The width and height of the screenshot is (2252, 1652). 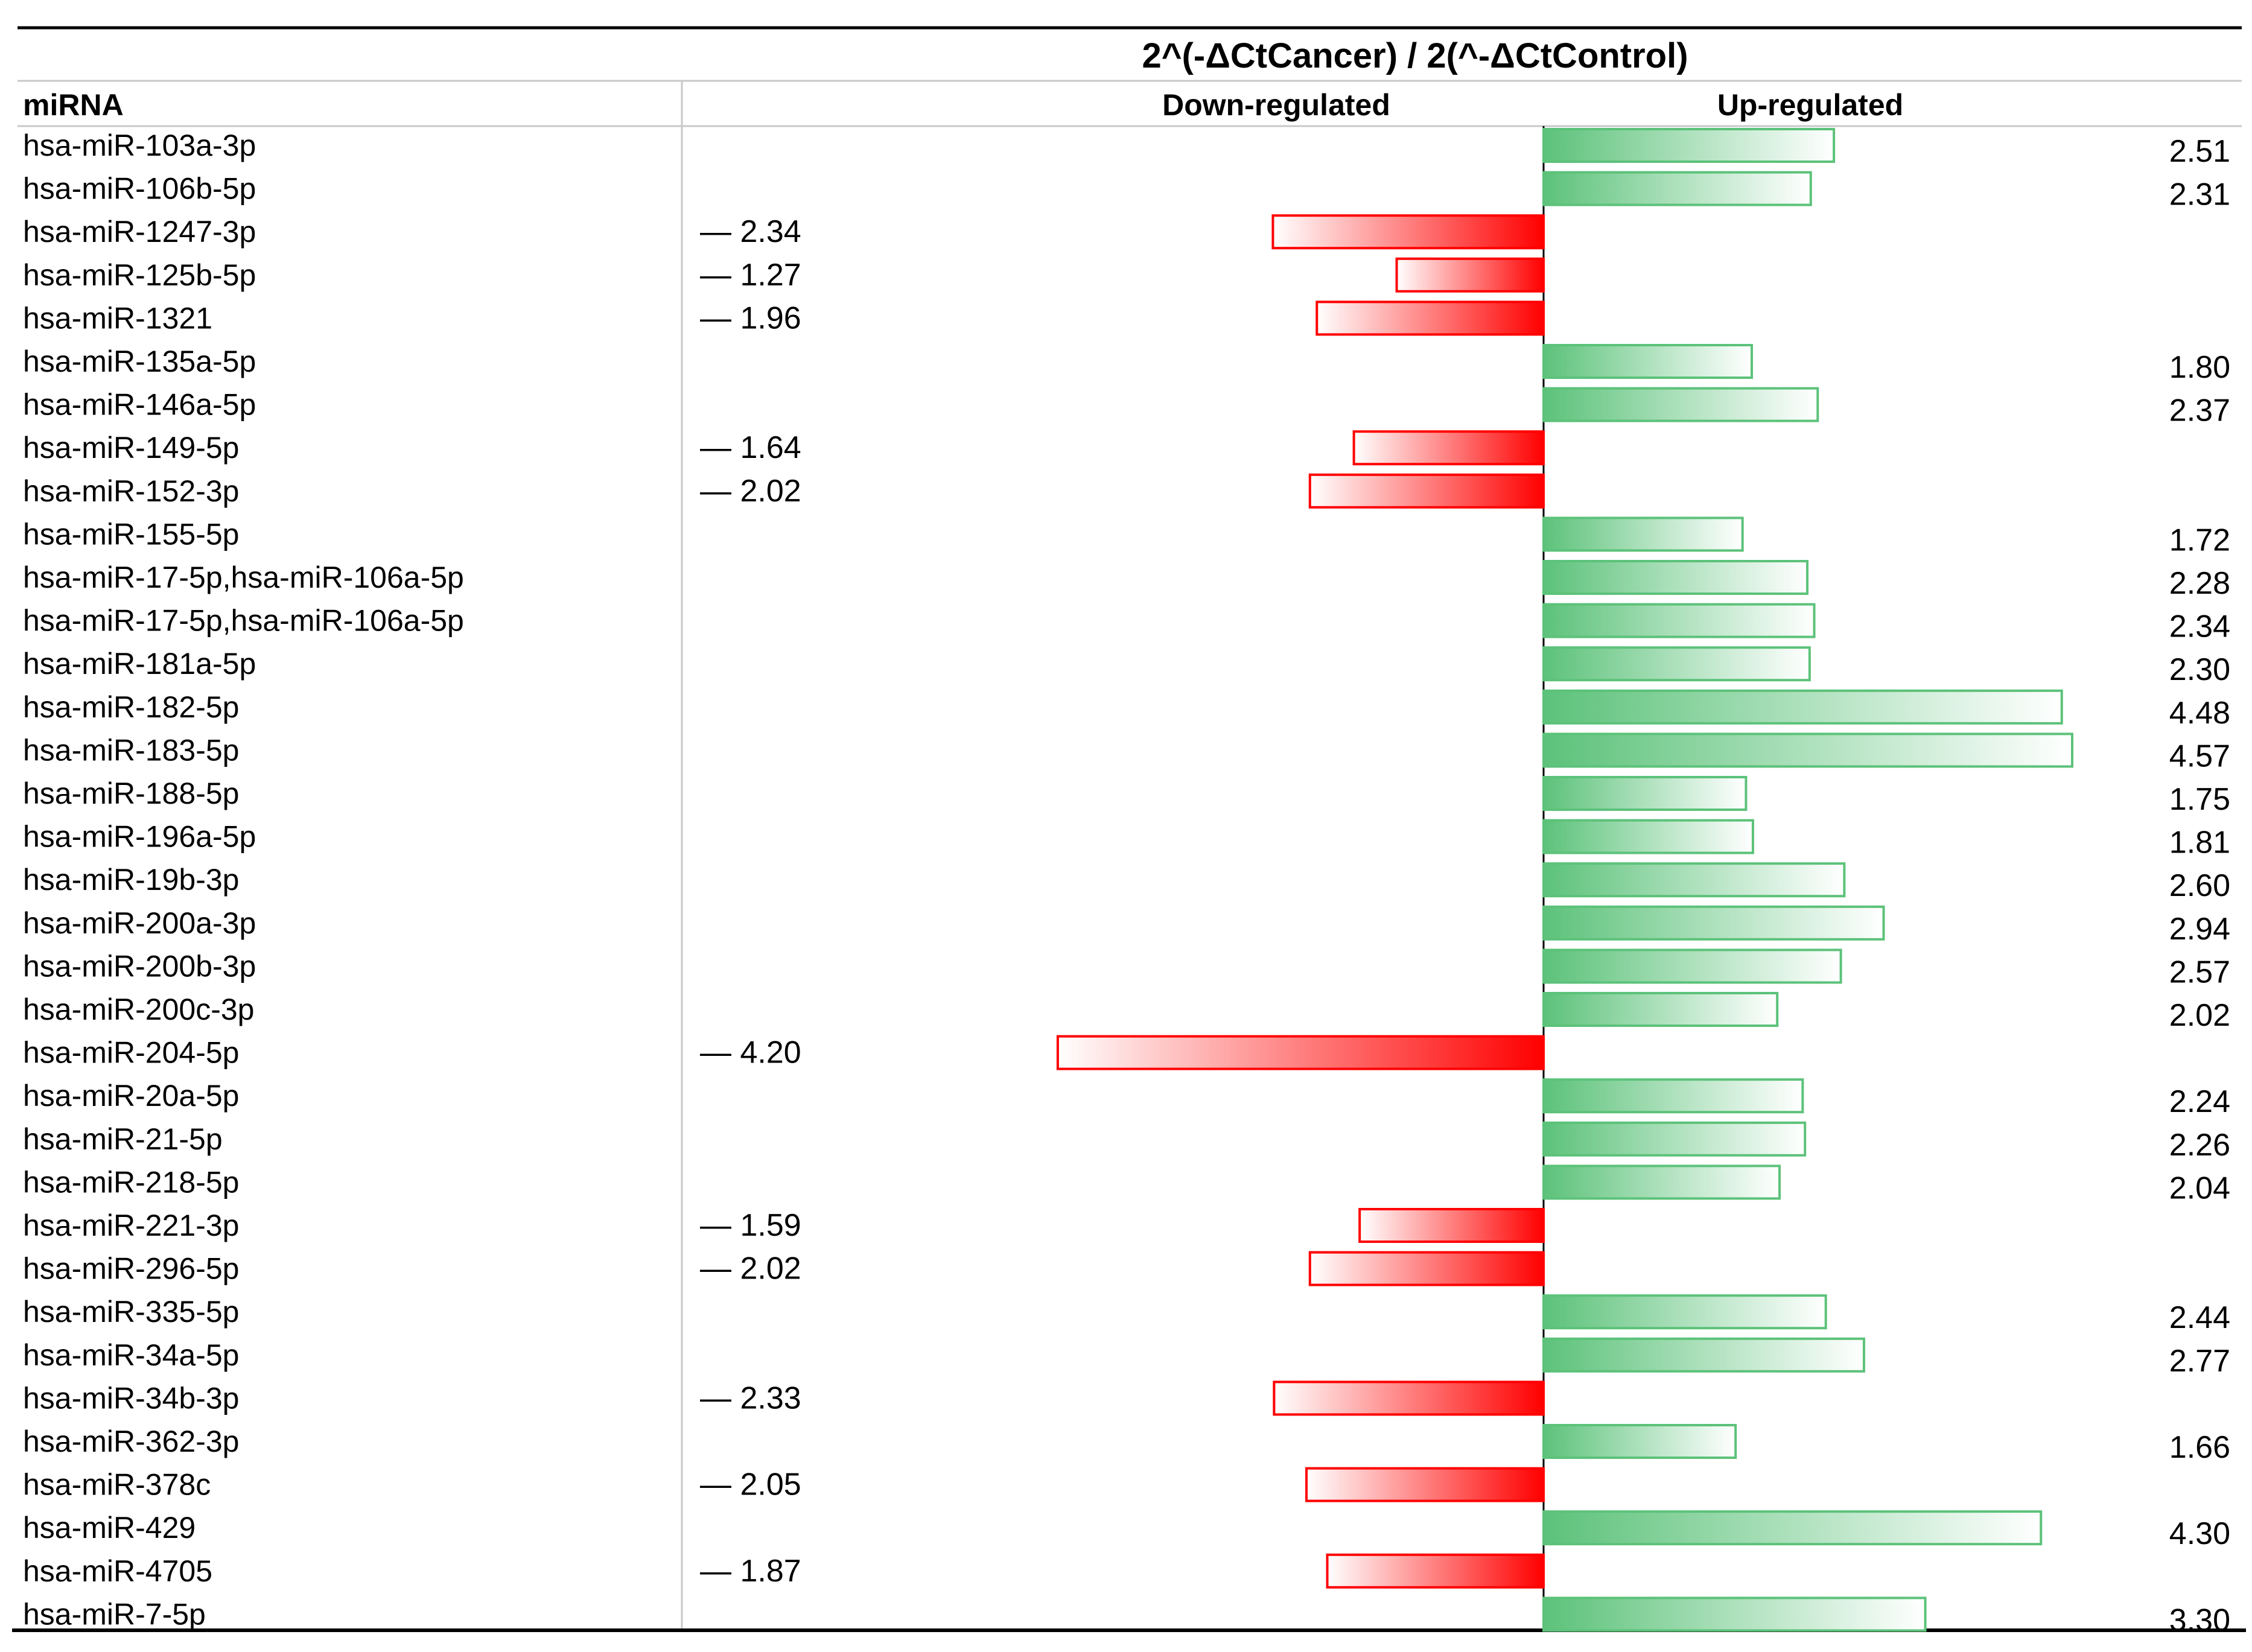 What do you see at coordinates (117, 1571) in the screenshot?
I see `mirna-name: hsa-miR-4705` at bounding box center [117, 1571].